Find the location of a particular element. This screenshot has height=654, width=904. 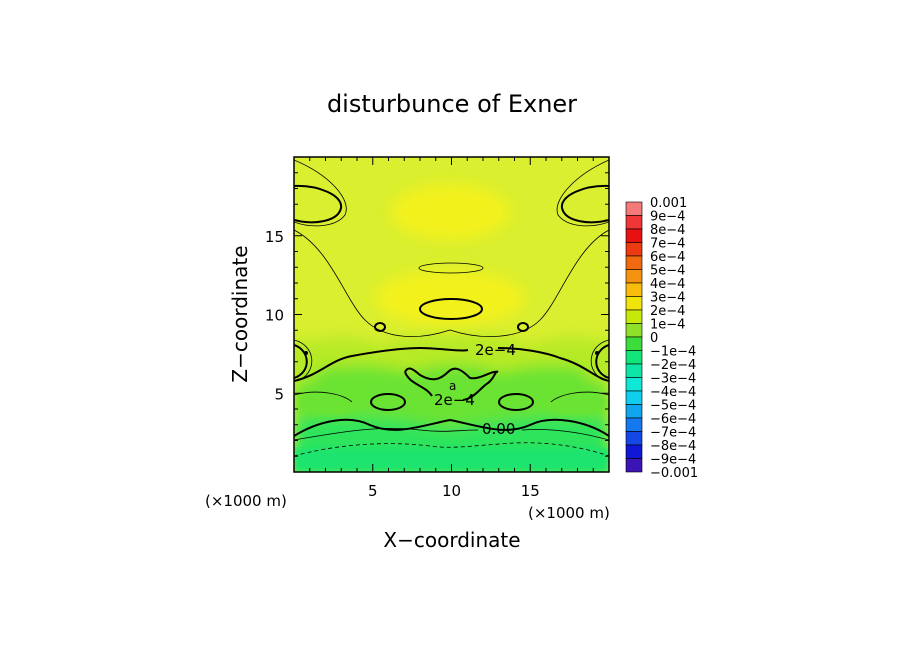

contour-top-right is located at coordinates (582, 193).